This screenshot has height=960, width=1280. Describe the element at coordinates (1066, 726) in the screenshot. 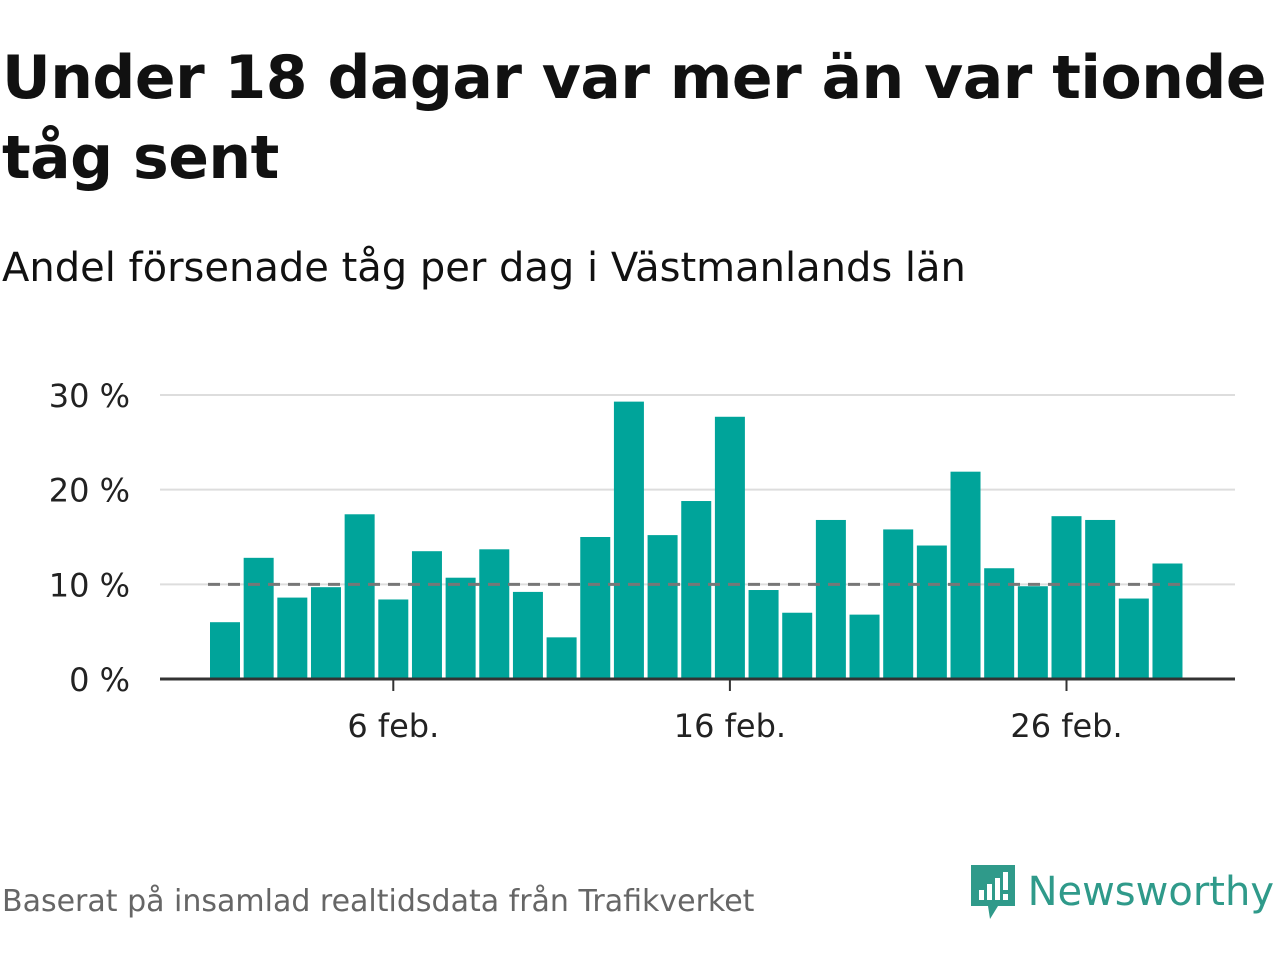

I see `x-tick-label: 26 feb.` at that location.